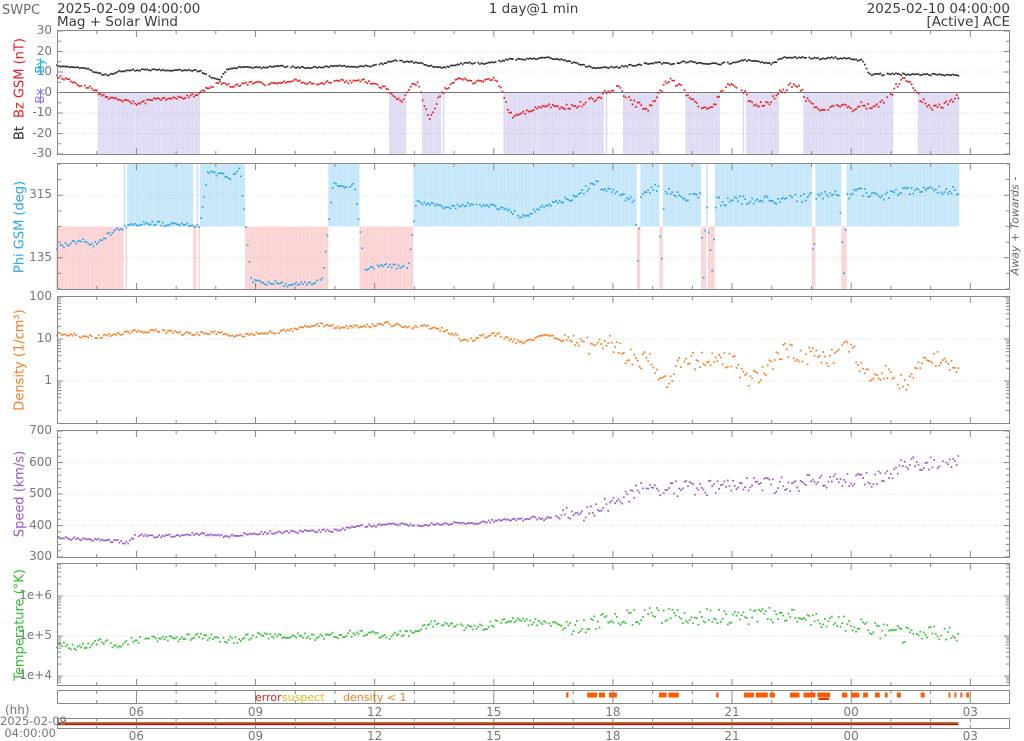 The image size is (1024, 741). What do you see at coordinates (40, 493) in the screenshot?
I see `y-tick-label: 500` at bounding box center [40, 493].